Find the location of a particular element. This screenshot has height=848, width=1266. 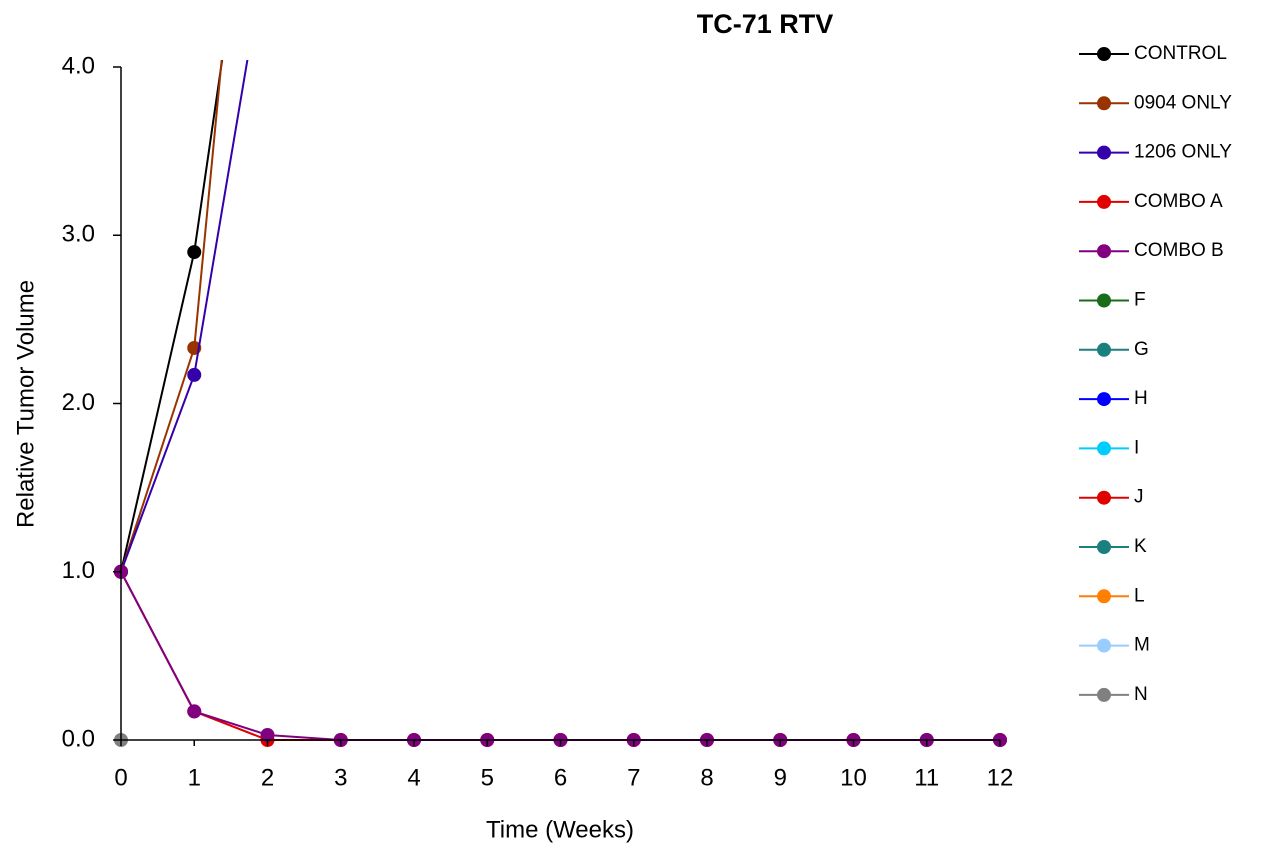

legend-label: F is located at coordinates (1140, 300).